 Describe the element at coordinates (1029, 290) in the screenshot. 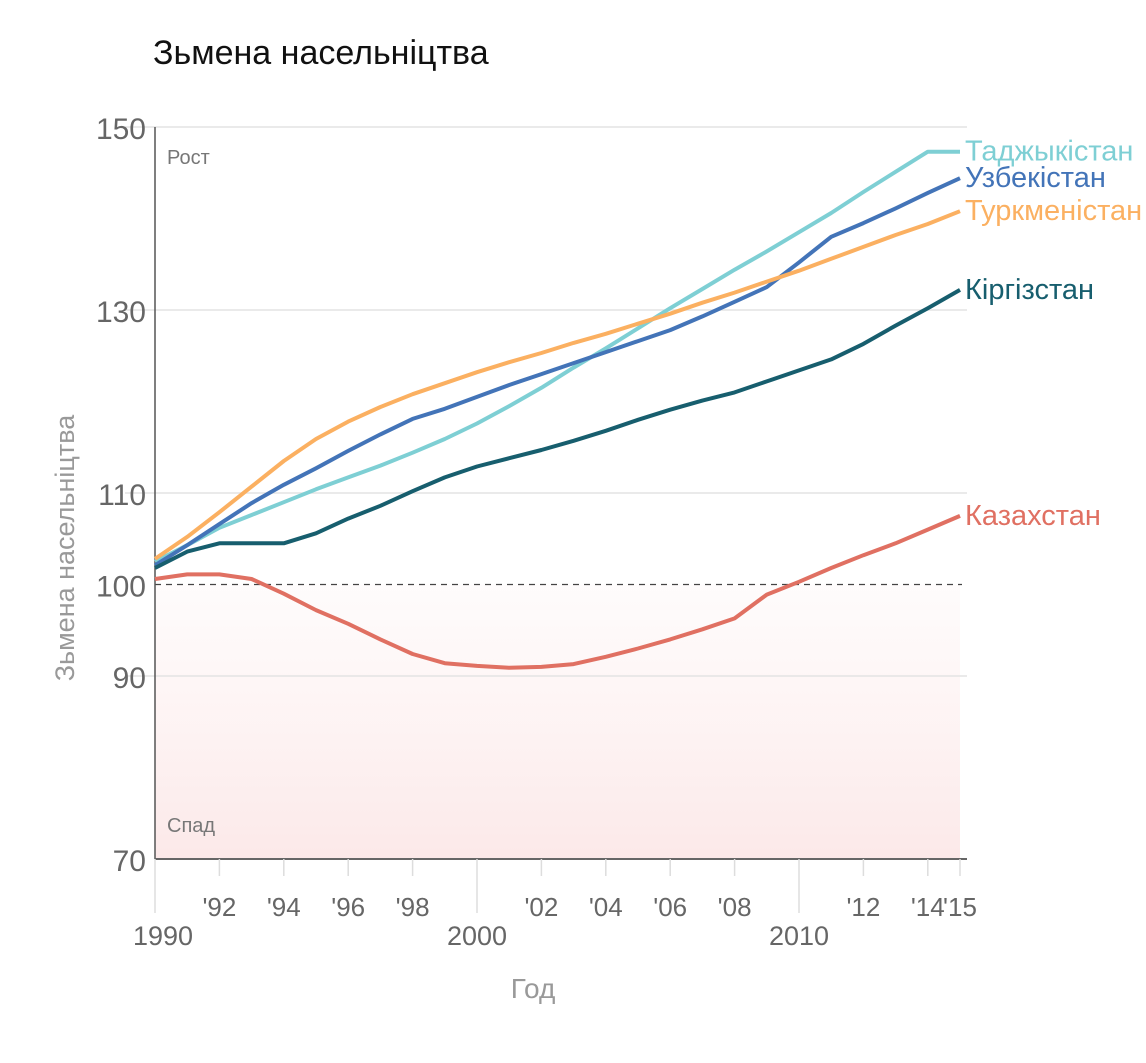

I see `series-label: Кіргізстан` at that location.